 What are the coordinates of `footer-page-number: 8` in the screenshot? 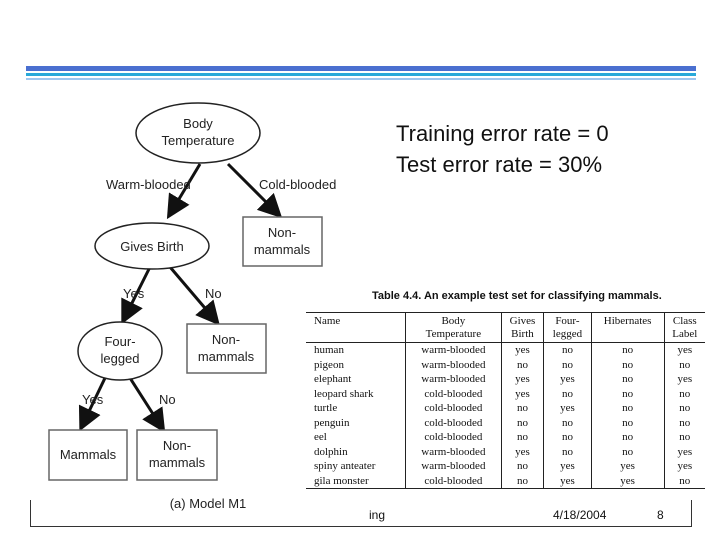 It's located at (660, 515).